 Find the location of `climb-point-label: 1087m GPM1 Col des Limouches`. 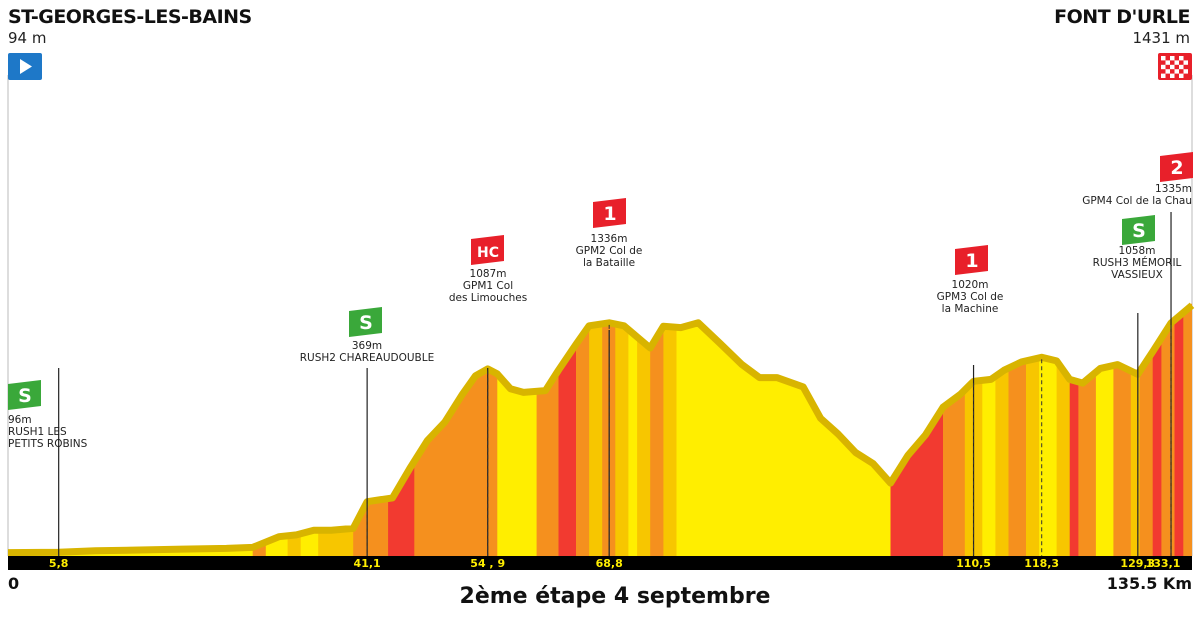

climb-point-label: 1087m GPM1 Col des Limouches is located at coordinates (488, 286).